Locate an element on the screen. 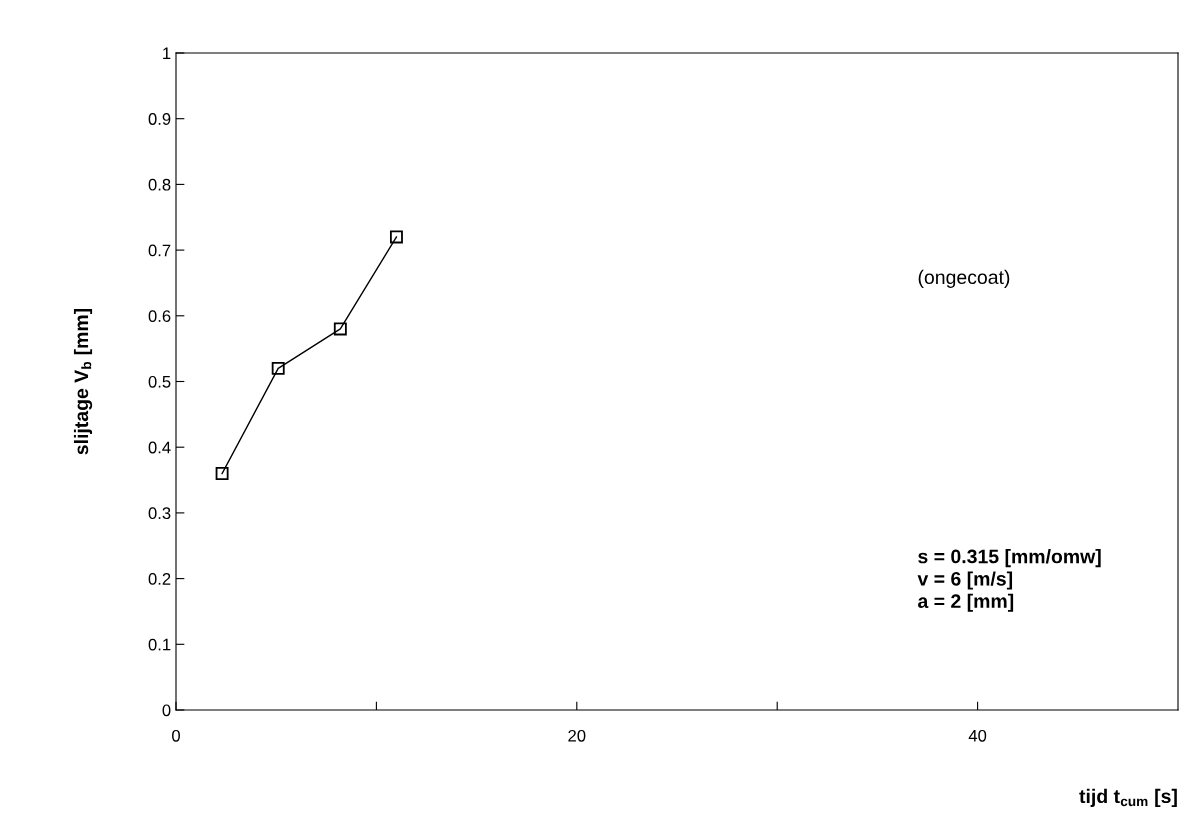 The image size is (1181, 834). y-tick-label: 0.2 is located at coordinates (159, 579).